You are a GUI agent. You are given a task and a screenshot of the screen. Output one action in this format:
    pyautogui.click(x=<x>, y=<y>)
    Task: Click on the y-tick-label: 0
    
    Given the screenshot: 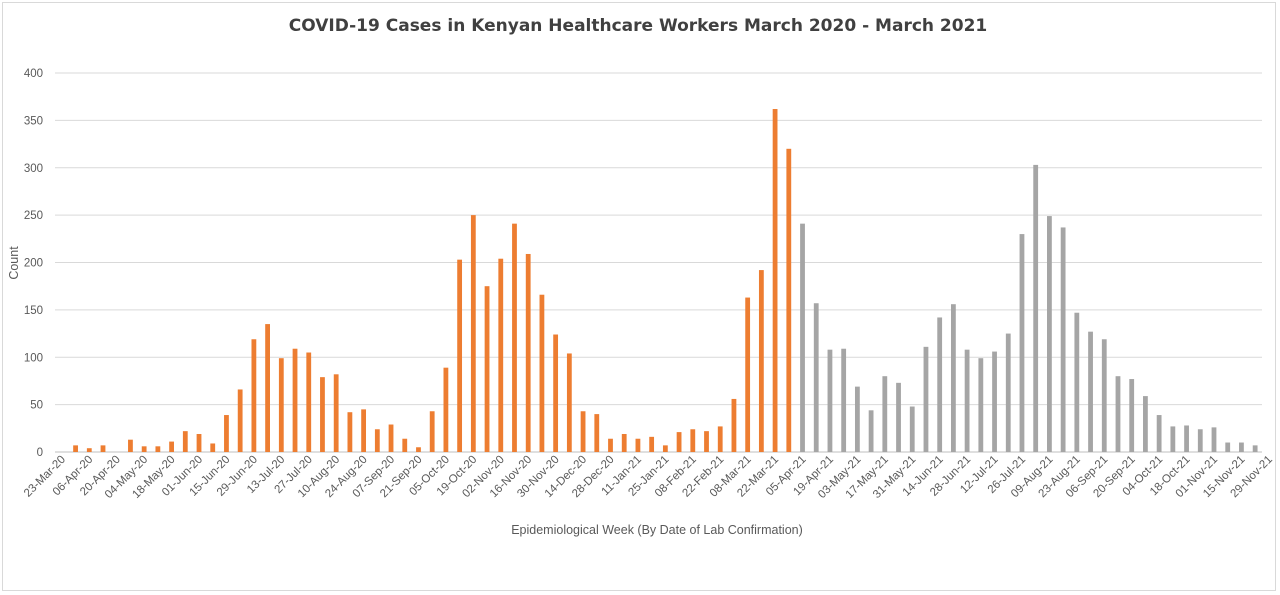 What is the action you would take?
    pyautogui.click(x=40, y=453)
    